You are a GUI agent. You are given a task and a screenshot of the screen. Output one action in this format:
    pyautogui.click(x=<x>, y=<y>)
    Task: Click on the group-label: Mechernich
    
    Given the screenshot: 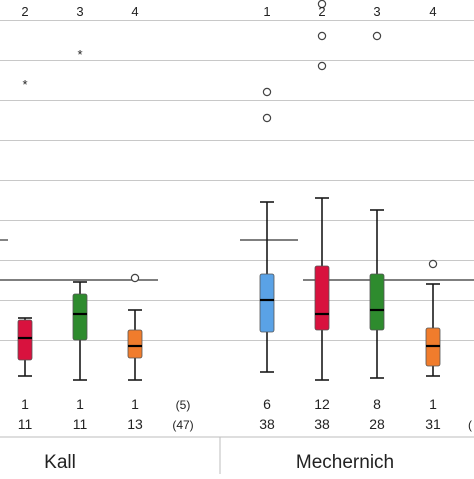 What is the action you would take?
    pyautogui.click(x=345, y=462)
    